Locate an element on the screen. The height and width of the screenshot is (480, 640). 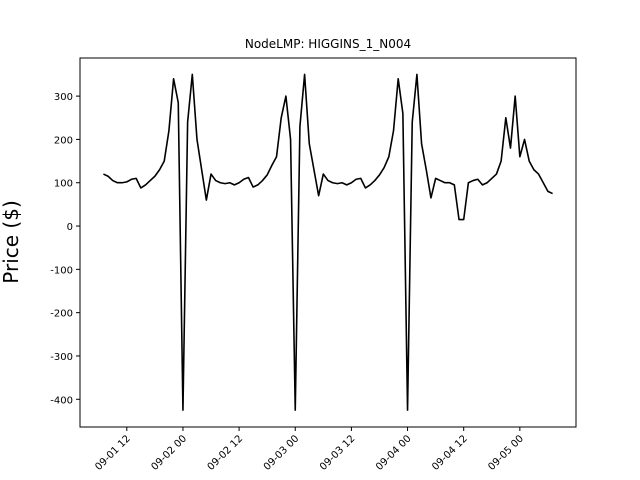
y-tick-label: 300 is located at coordinates (63, 97).